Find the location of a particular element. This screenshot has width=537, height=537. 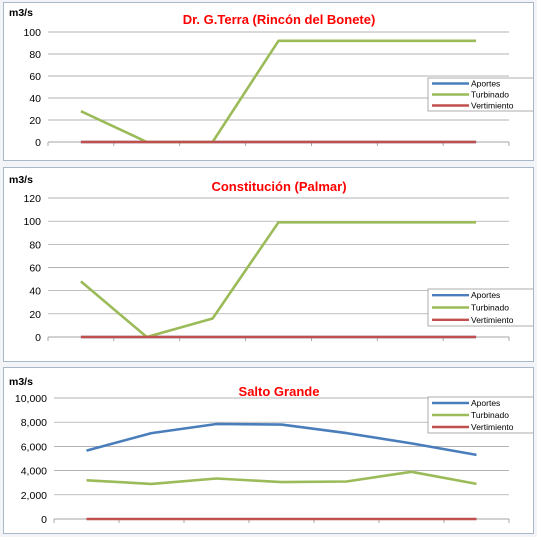

y-tick-label: 2,000 is located at coordinates (34, 496).